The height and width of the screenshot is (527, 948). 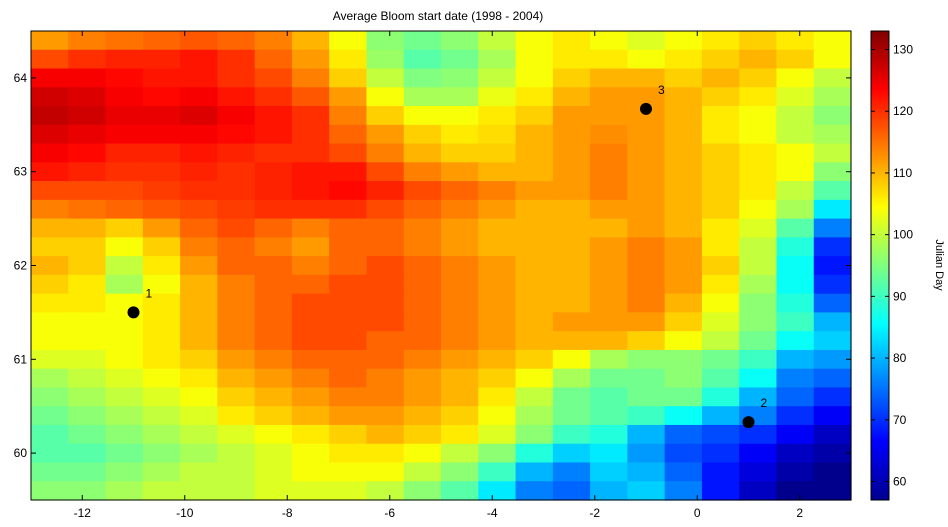 What do you see at coordinates (903, 111) in the screenshot?
I see `colorbar-tick-label: 120` at bounding box center [903, 111].